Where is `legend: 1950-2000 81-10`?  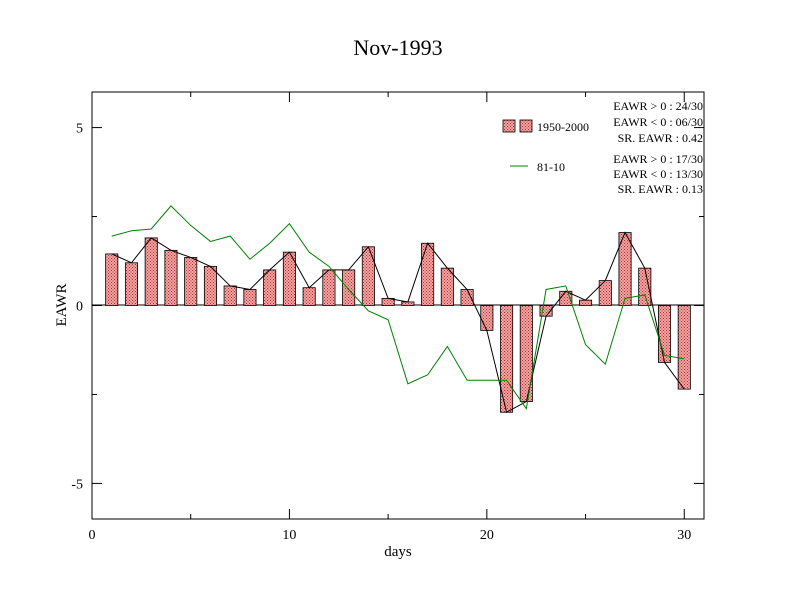
legend: 1950-2000 81-10 is located at coordinates (545, 146).